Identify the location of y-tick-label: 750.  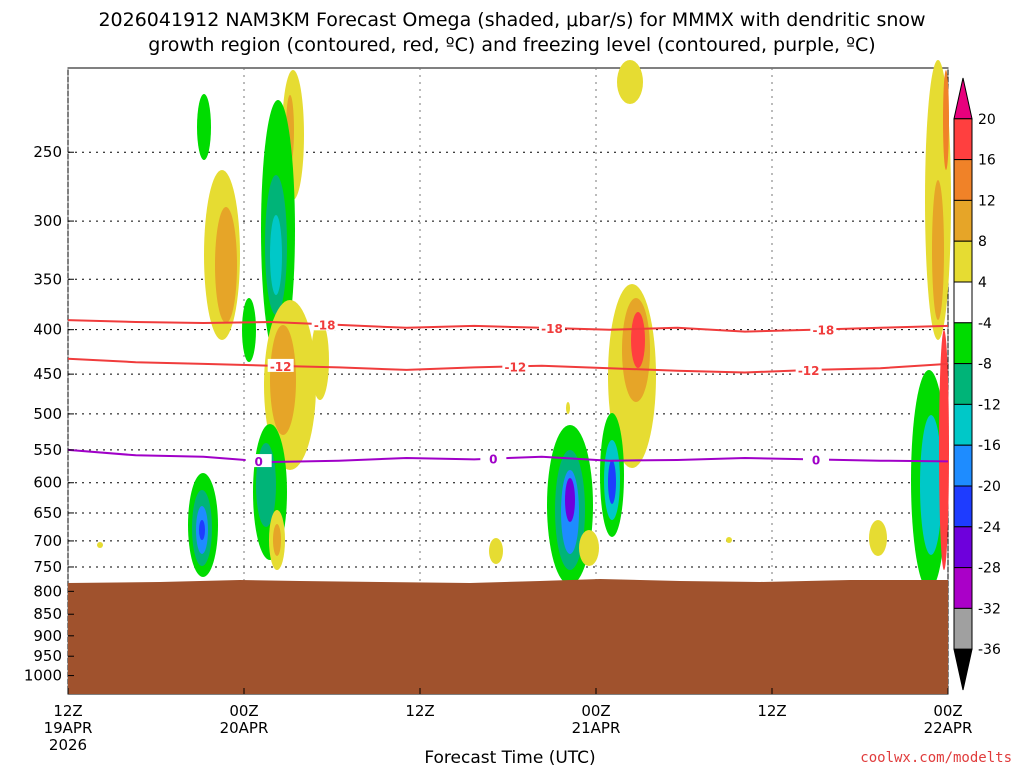
(47, 567).